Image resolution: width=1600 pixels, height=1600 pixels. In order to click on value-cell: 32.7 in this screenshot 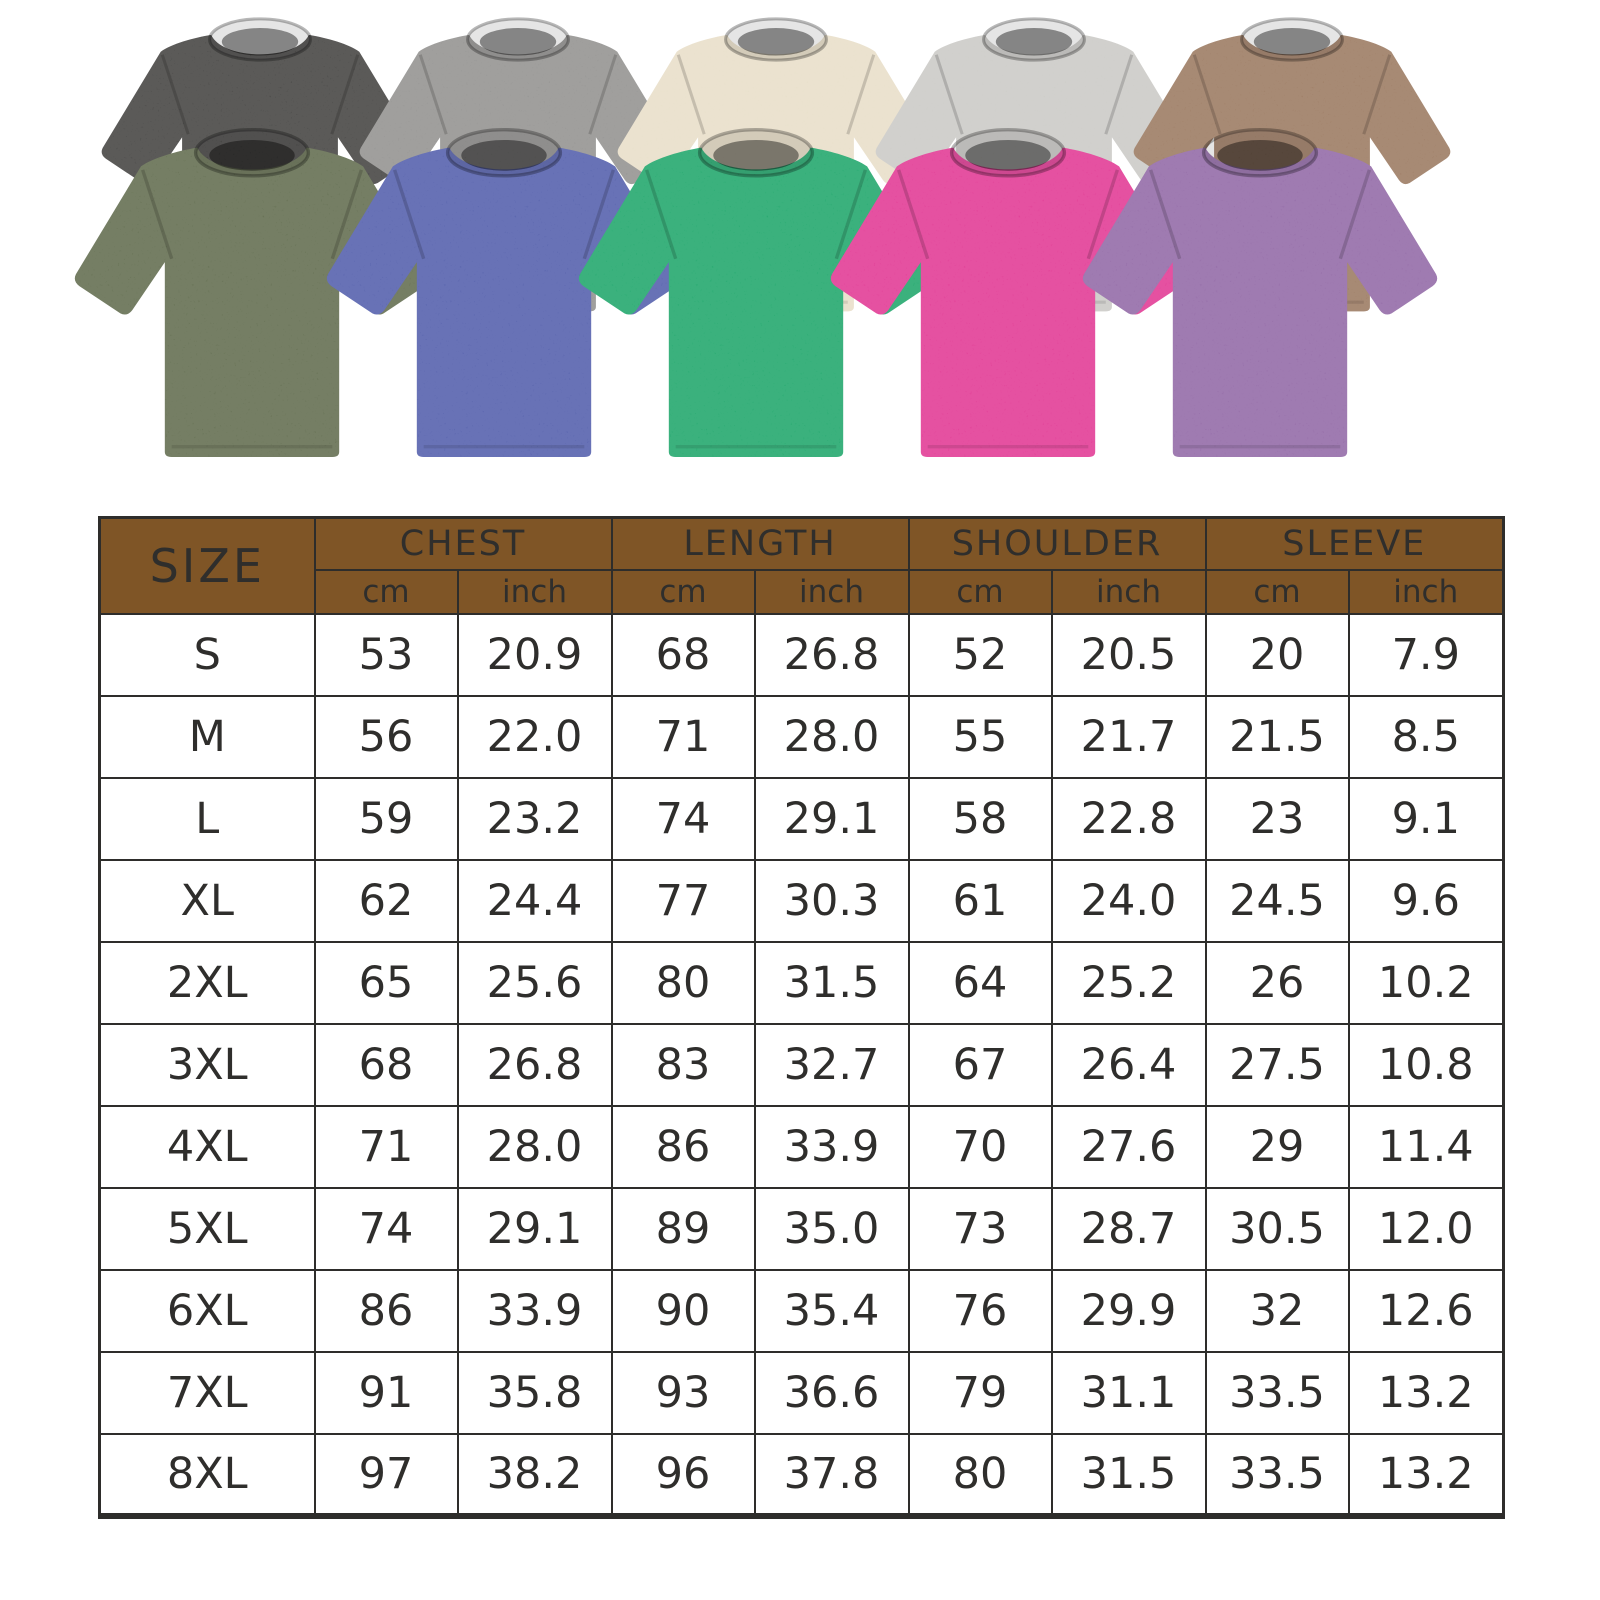, I will do `click(831, 1064)`.